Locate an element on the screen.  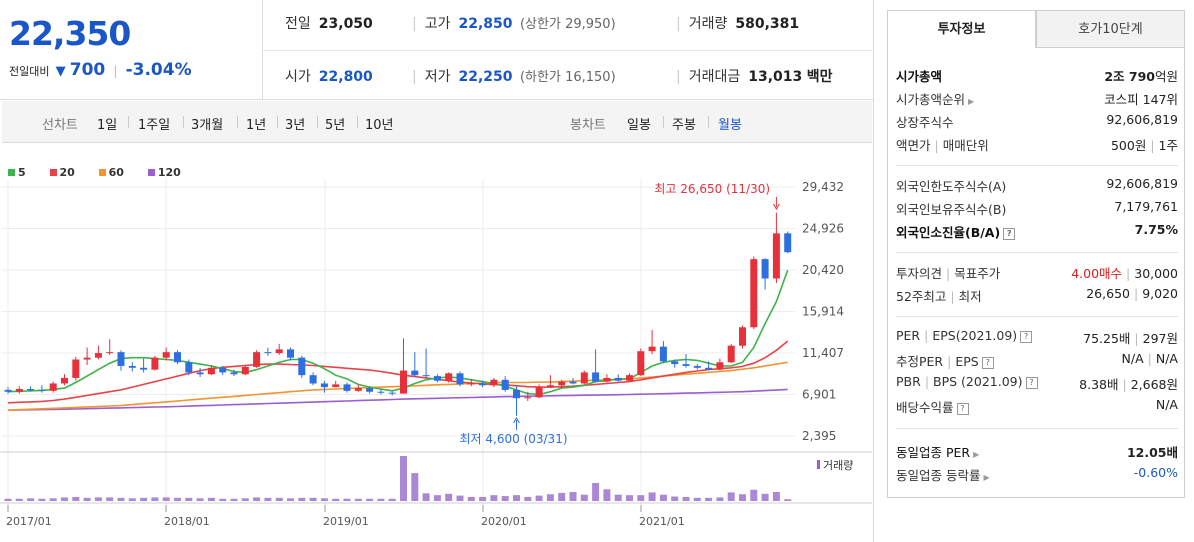
period-10y: 10년 is located at coordinates (379, 125).